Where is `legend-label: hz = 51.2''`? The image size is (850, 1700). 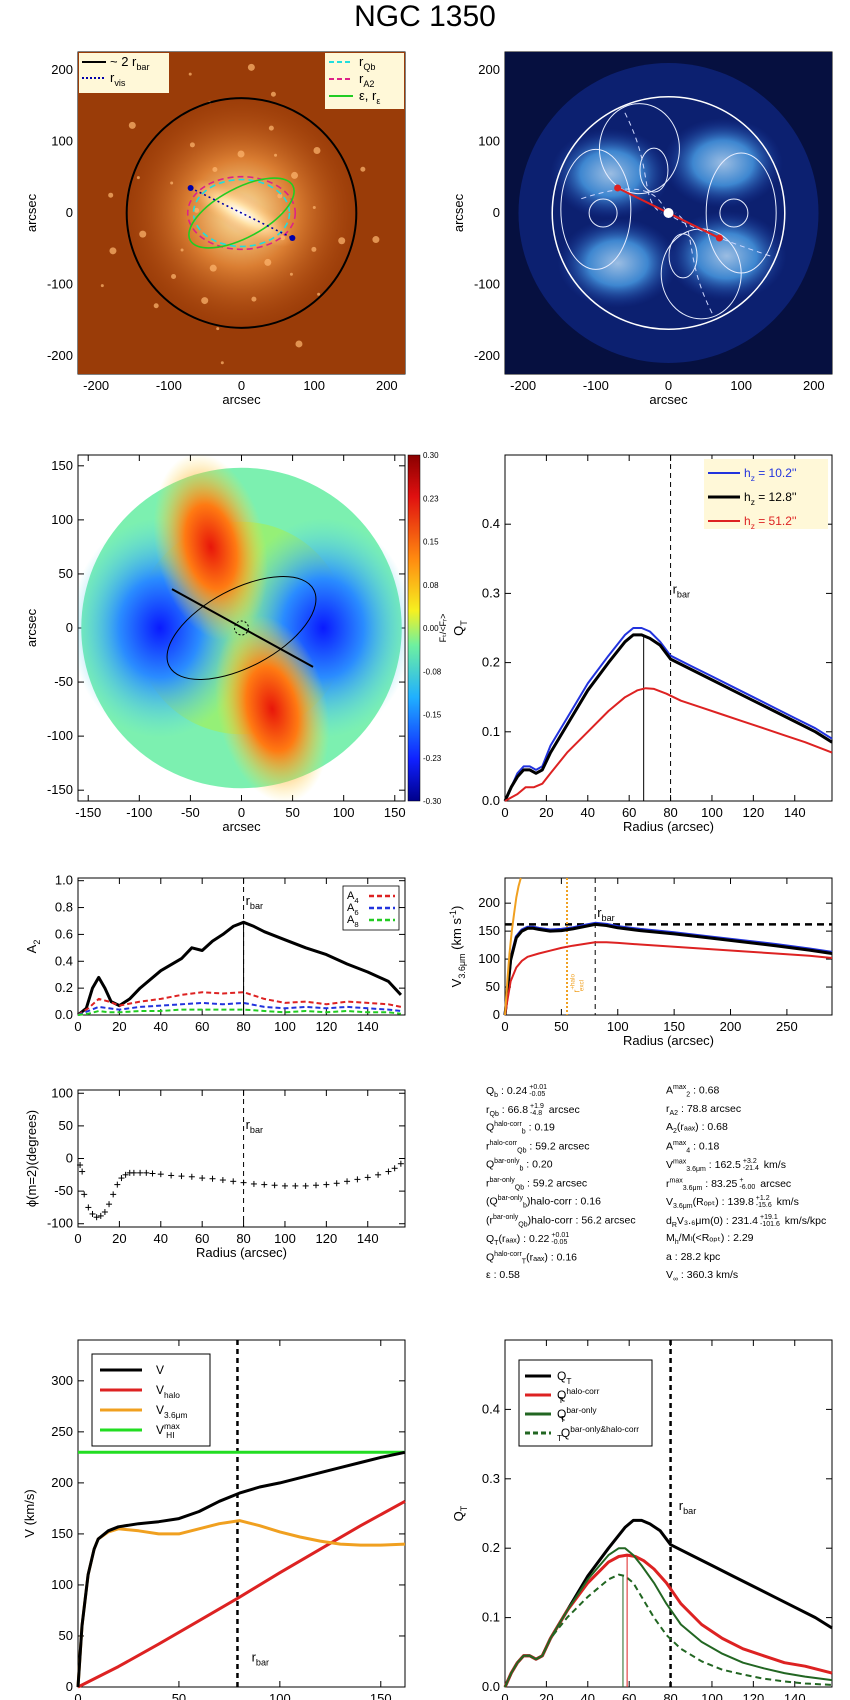 legend-label: hz = 51.2'' is located at coordinates (770, 522).